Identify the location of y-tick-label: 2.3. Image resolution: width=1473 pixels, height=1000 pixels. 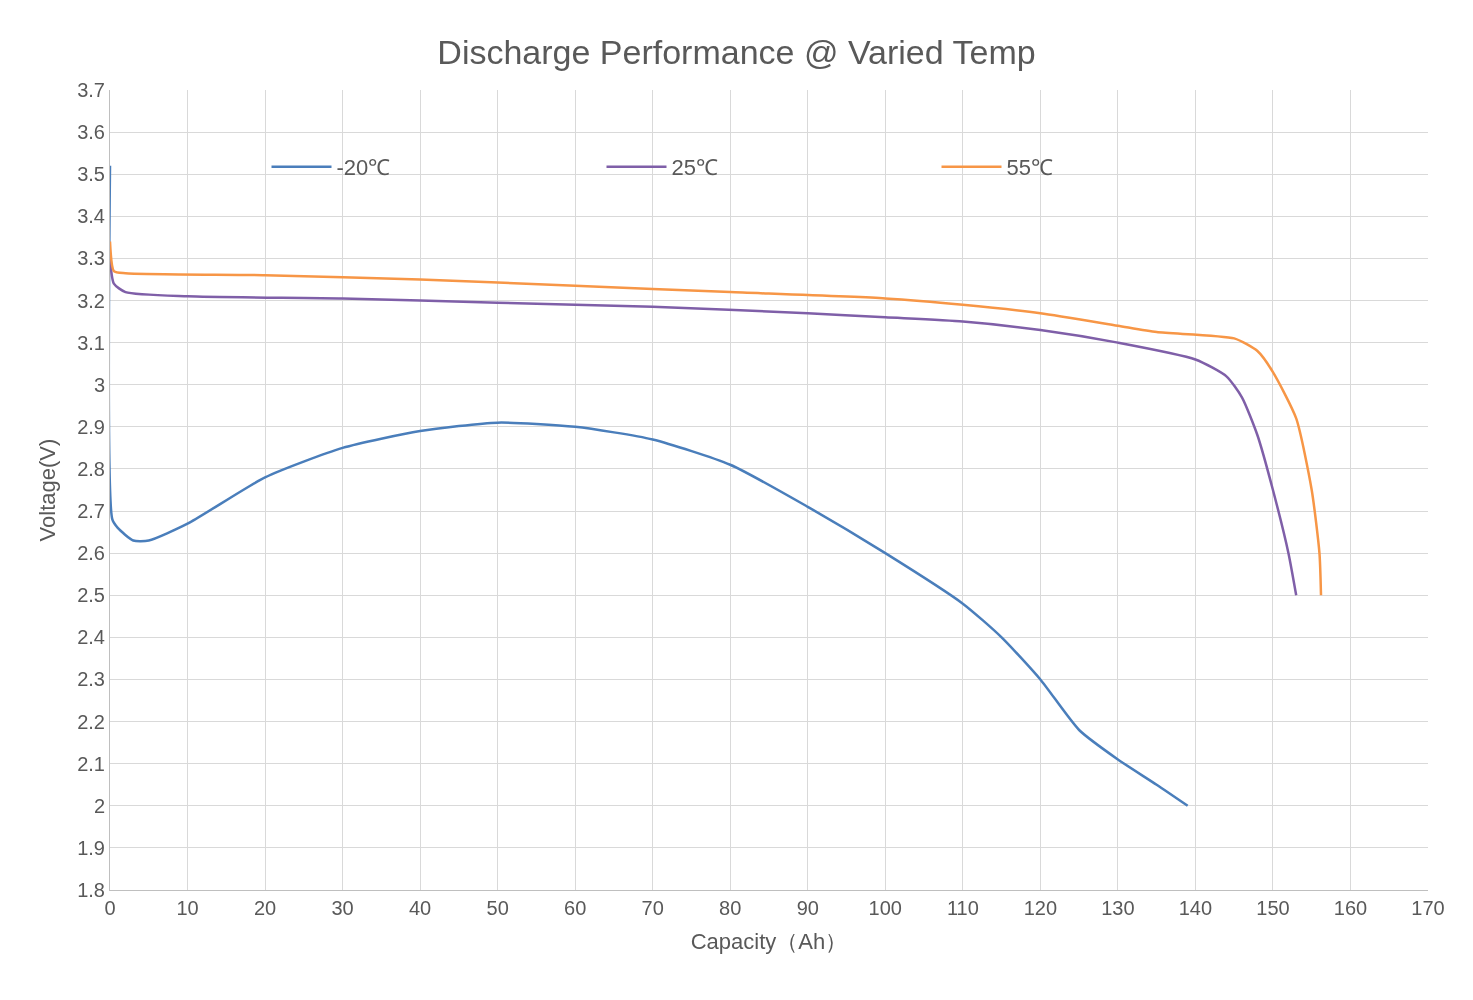
(91, 679).